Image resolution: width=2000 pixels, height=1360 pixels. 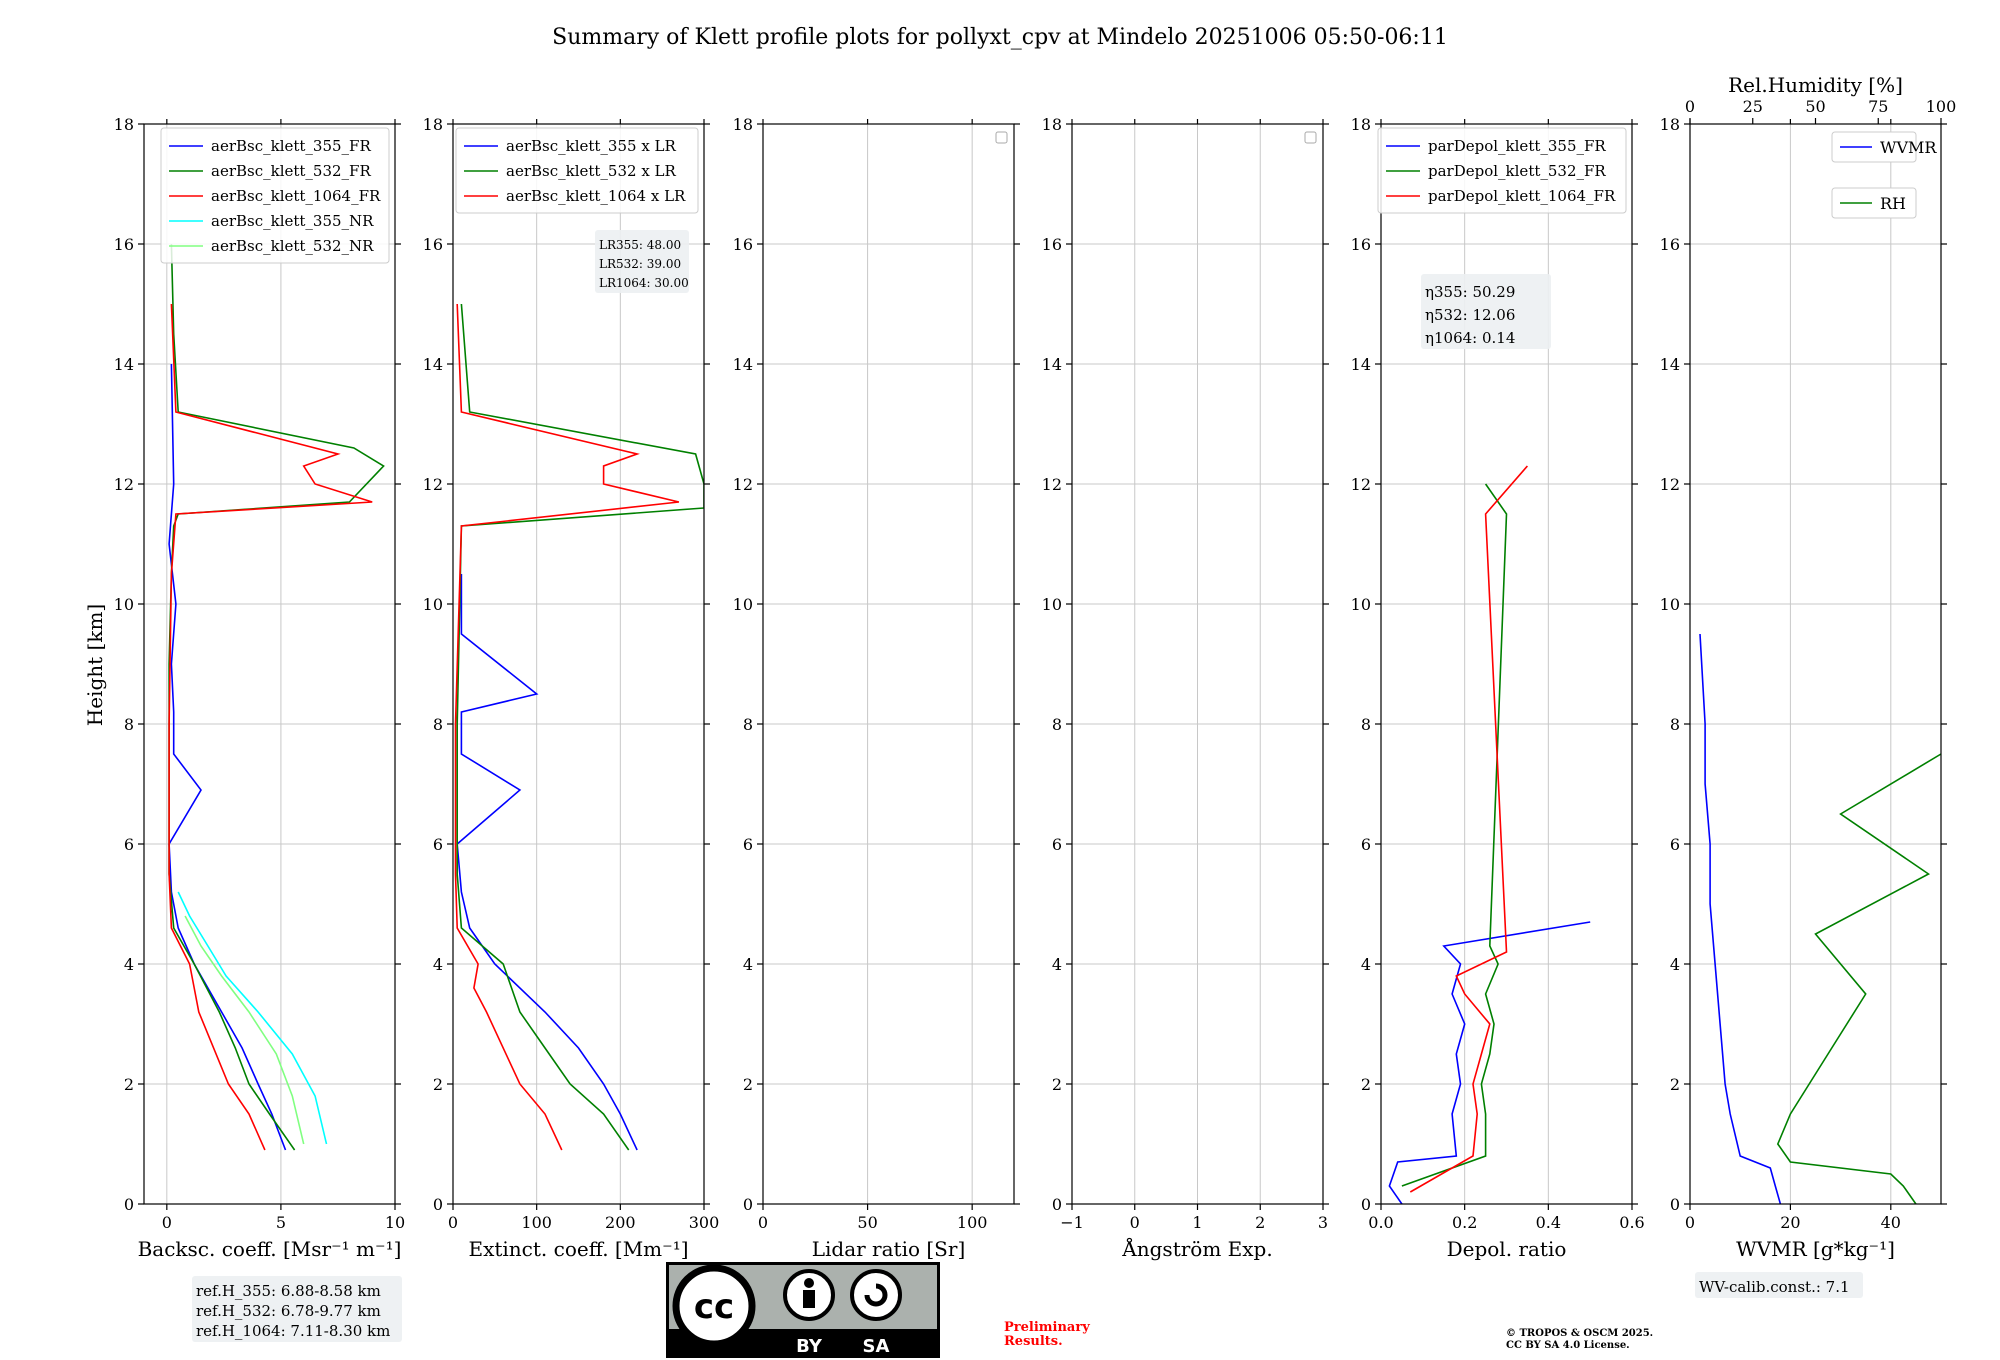 I want to click on series-line-parDepol_klett_532_FR, so click(x=1454, y=835).